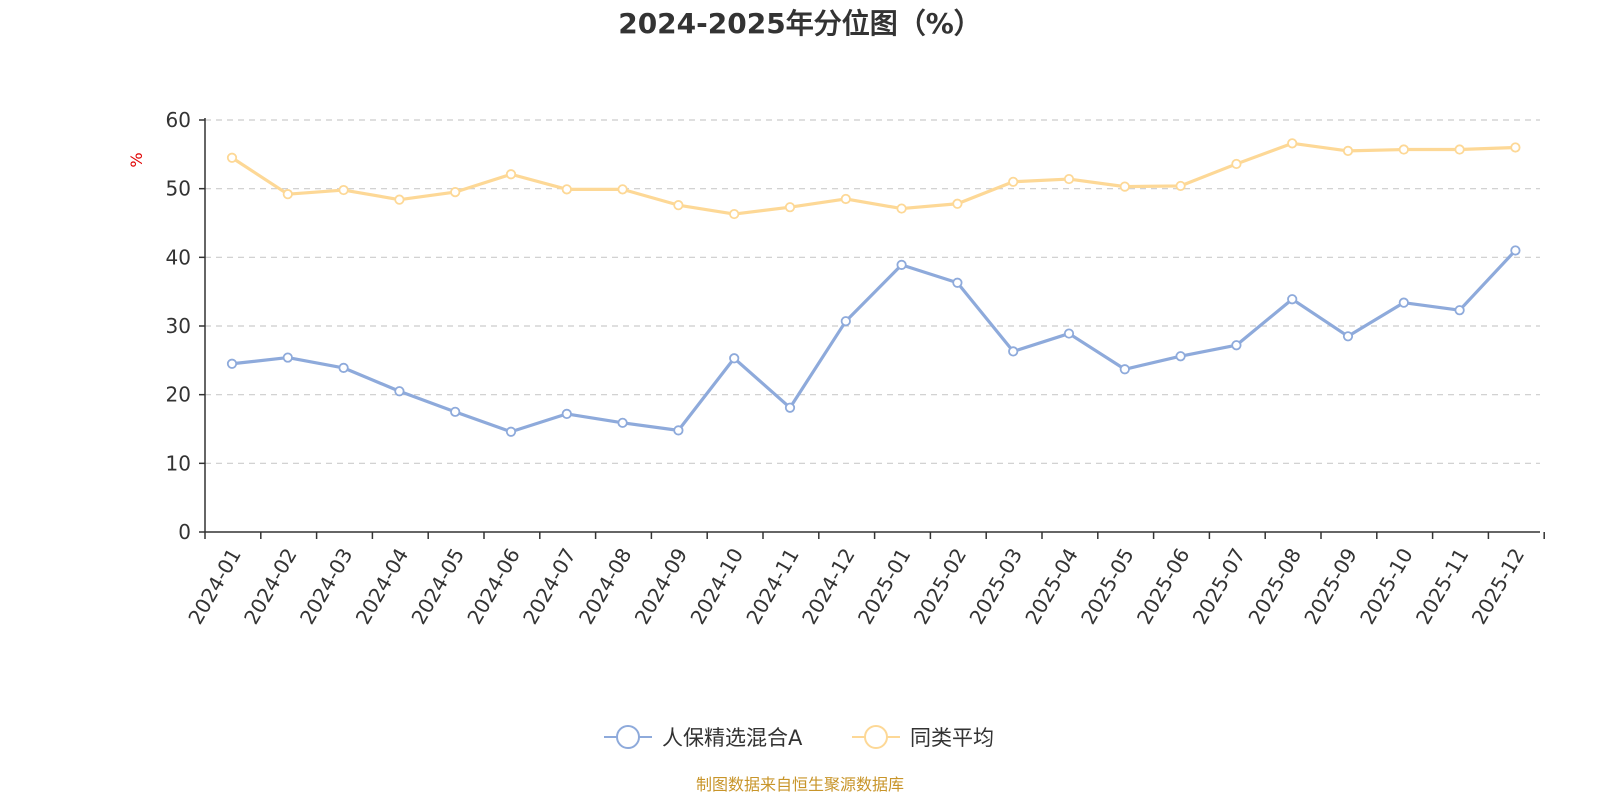 The height and width of the screenshot is (800, 1600). What do you see at coordinates (884, 586) in the screenshot?
I see `x-tick-label: 2025-01` at bounding box center [884, 586].